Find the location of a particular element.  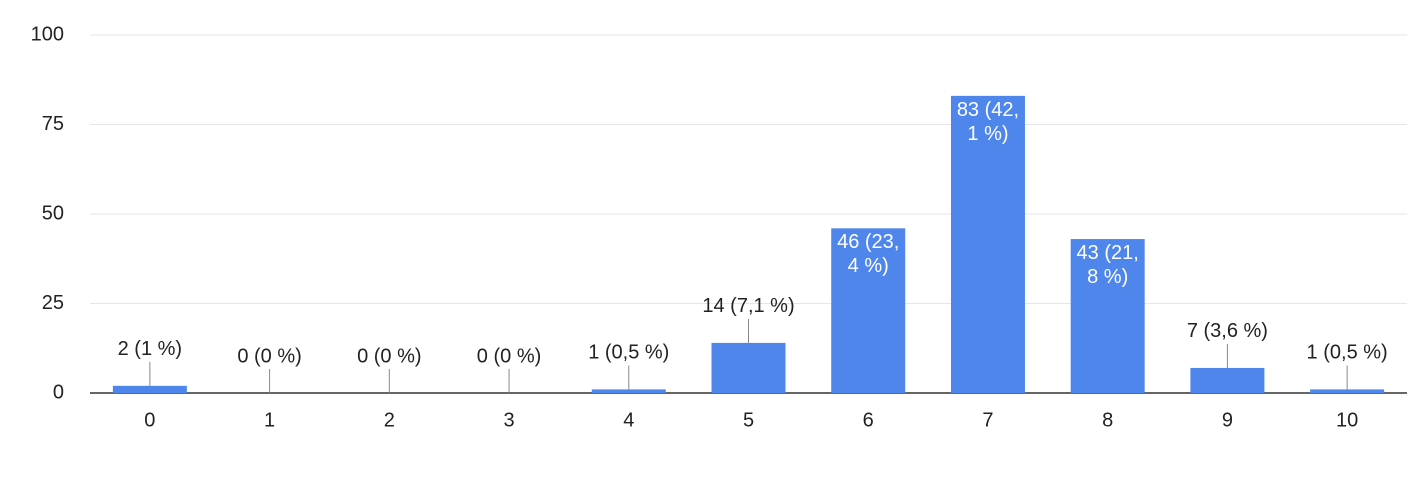

value-label-box: 83 (42,1 %) is located at coordinates (988, 121).